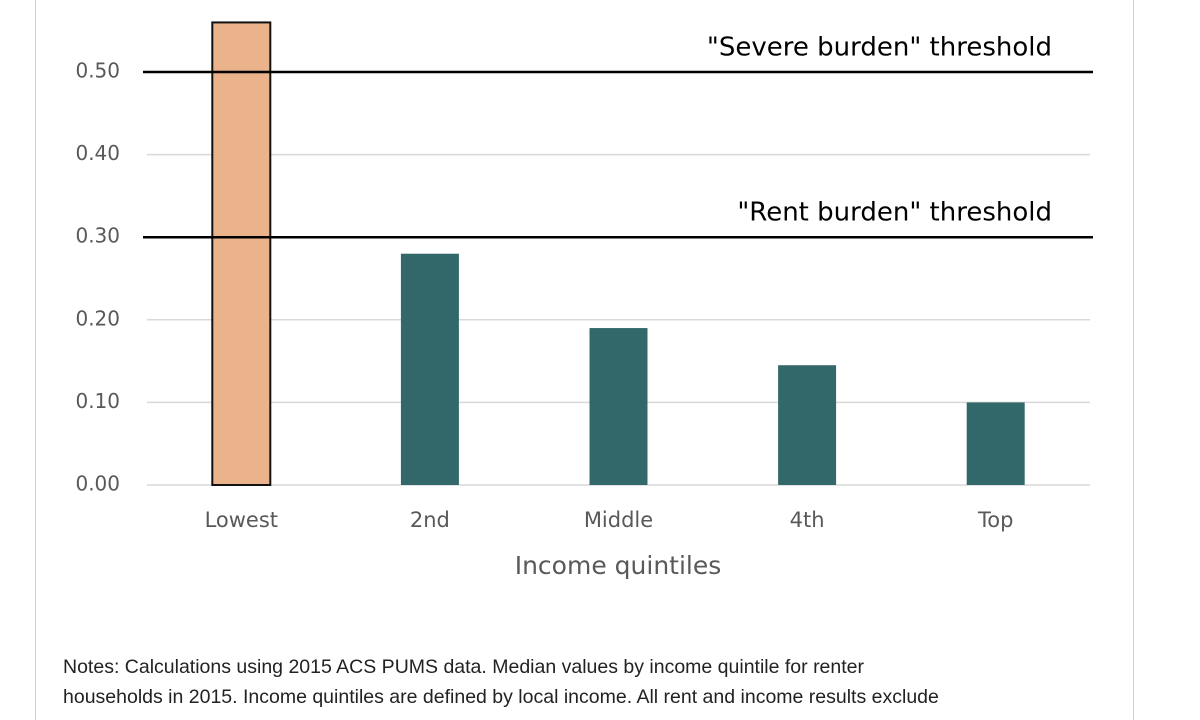 The height and width of the screenshot is (720, 1200). Describe the element at coordinates (995, 520) in the screenshot. I see `x-tick-label: Top` at that location.